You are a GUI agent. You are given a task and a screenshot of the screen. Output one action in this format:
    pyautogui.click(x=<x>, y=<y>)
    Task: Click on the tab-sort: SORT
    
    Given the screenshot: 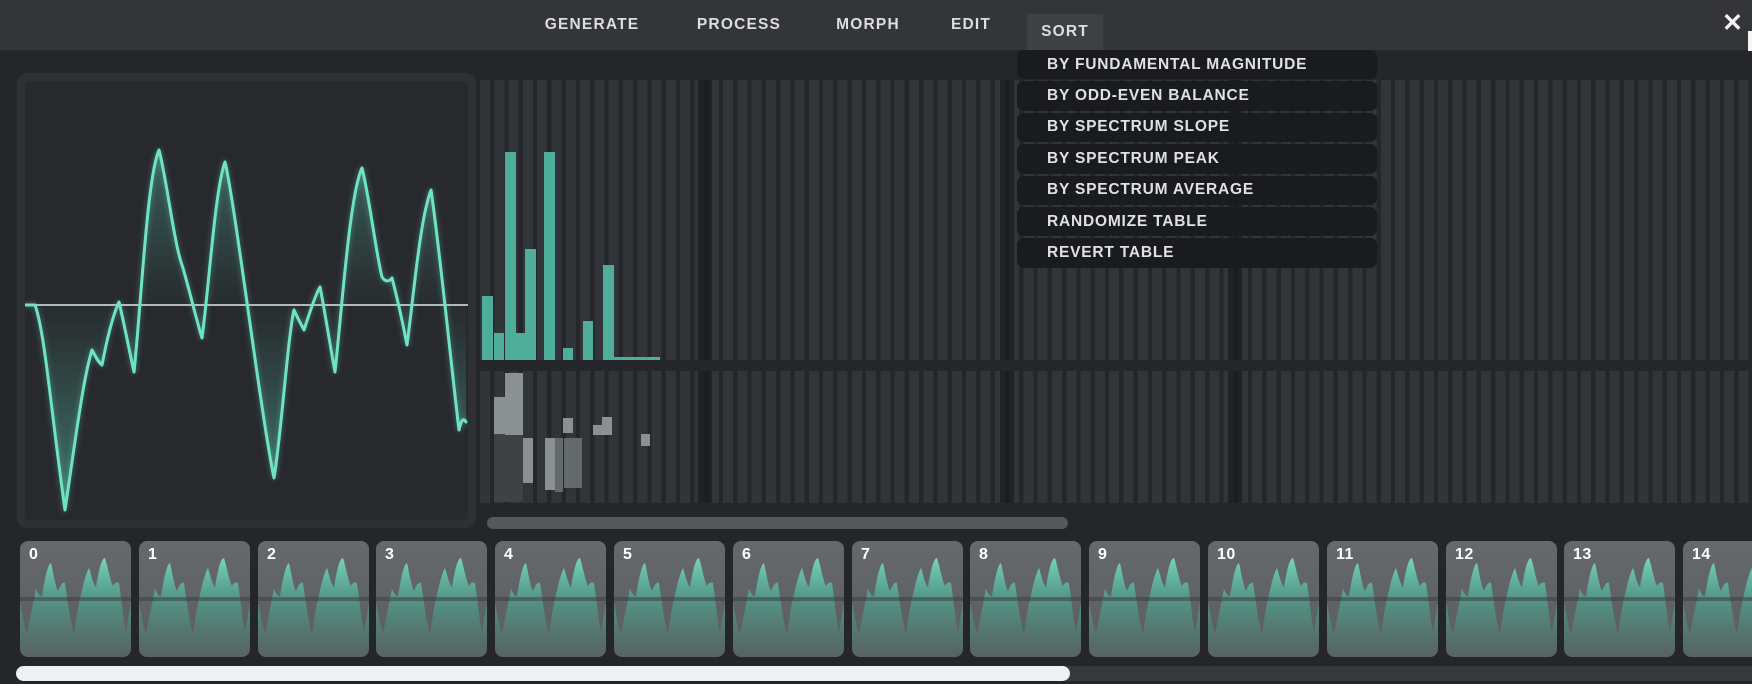 What is the action you would take?
    pyautogui.click(x=1065, y=32)
    